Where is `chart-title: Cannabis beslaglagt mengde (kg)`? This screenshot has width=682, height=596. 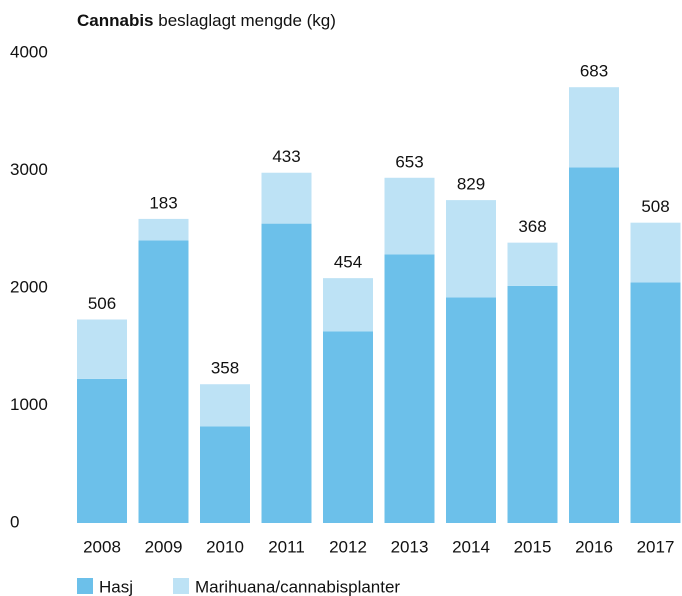
chart-title: Cannabis beslaglagt mengde (kg) is located at coordinates (206, 20).